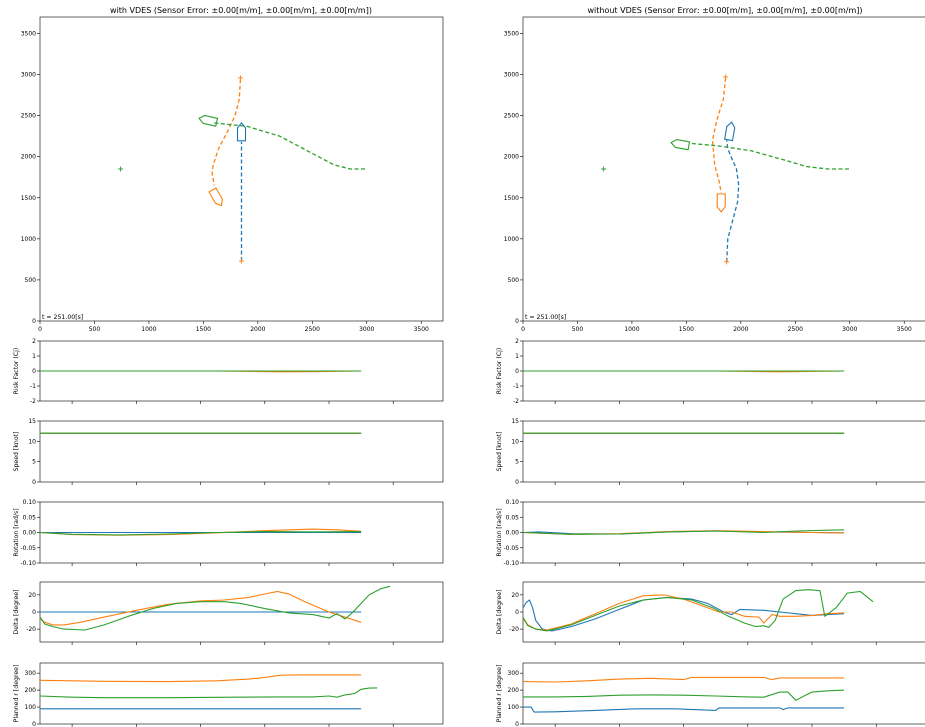 The height and width of the screenshot is (727, 925). I want to click on delta-with-panel: -20 0 20 Delta [degree], so click(228, 613).